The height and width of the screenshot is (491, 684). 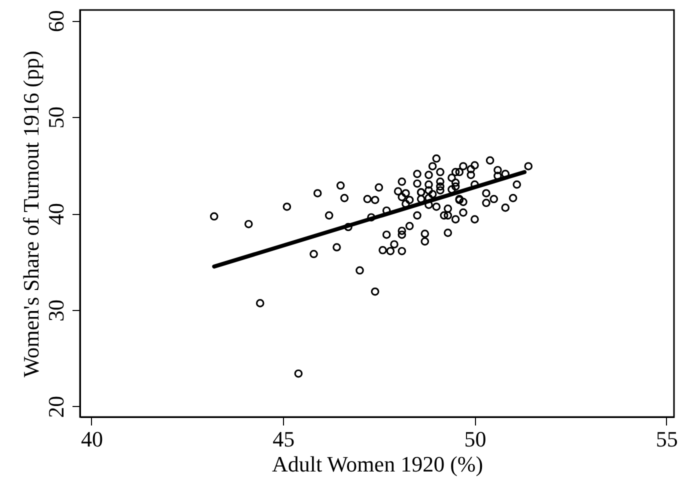 What do you see at coordinates (56, 407) in the screenshot?
I see `y-tick-label: 20` at bounding box center [56, 407].